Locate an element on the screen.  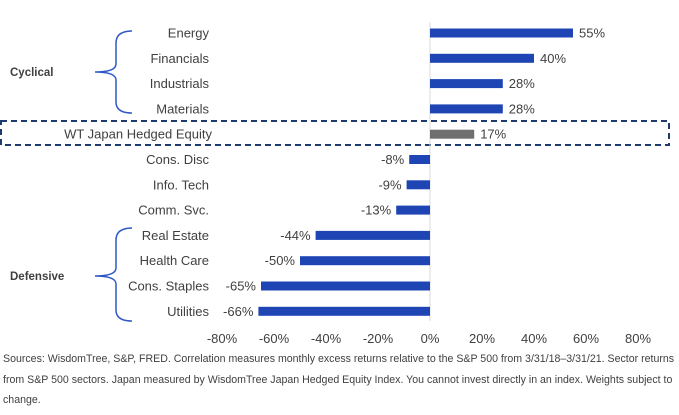
value-label-real-estate: -44% is located at coordinates (295, 235).